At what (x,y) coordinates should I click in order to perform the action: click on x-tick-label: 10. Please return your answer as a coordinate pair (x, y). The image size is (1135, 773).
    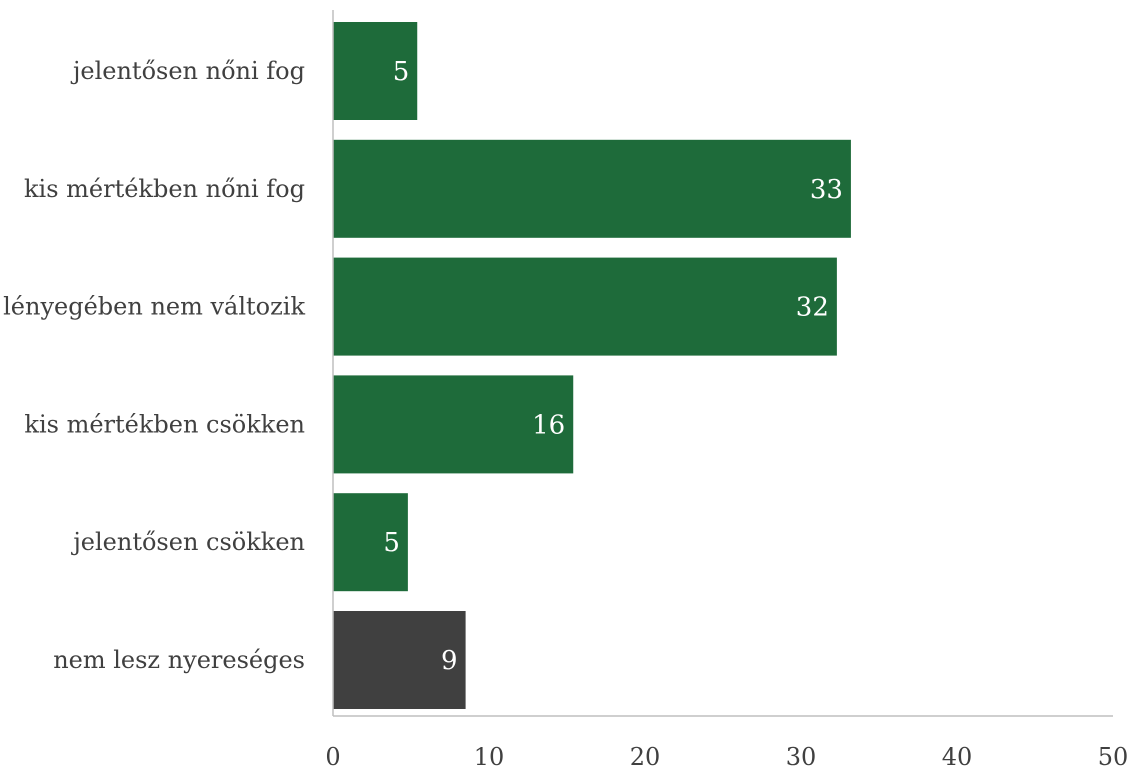
    Looking at the image, I should click on (489, 756).